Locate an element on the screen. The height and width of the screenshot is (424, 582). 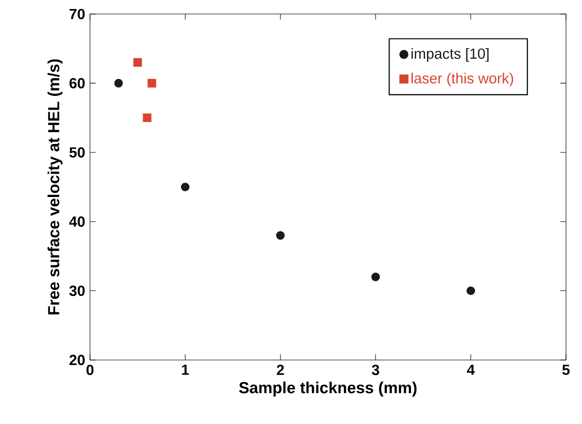
y-tick-label: 40 is located at coordinates (77, 221).